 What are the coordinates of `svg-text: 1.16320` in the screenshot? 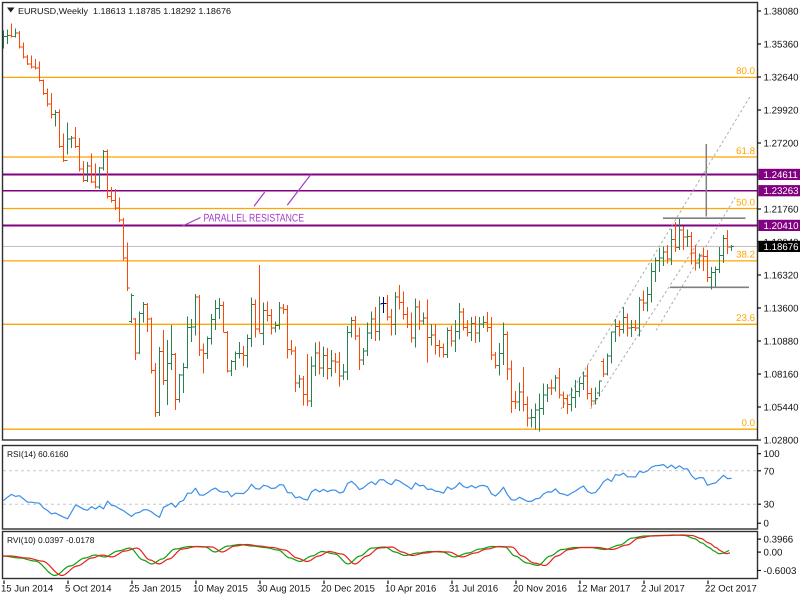 It's located at (782, 276).